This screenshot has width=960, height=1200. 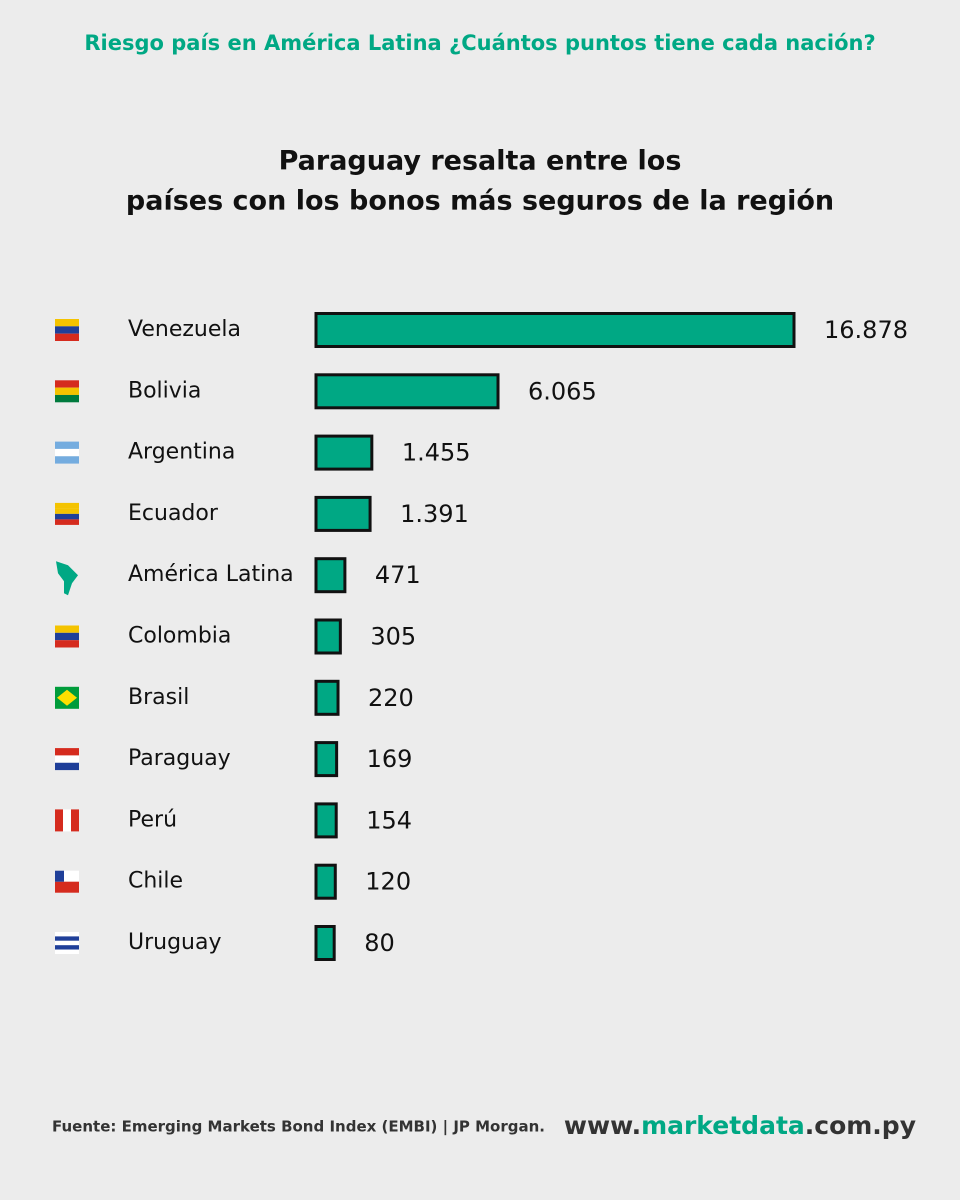 What do you see at coordinates (164, 390) in the screenshot?
I see `category-label: Bolivia` at bounding box center [164, 390].